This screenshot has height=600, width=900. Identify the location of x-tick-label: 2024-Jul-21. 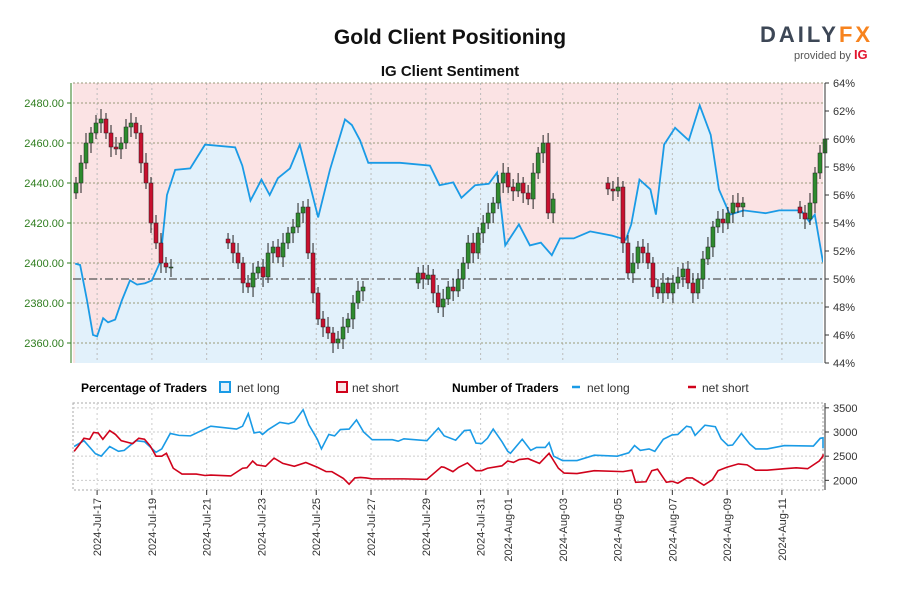
(208, 527).